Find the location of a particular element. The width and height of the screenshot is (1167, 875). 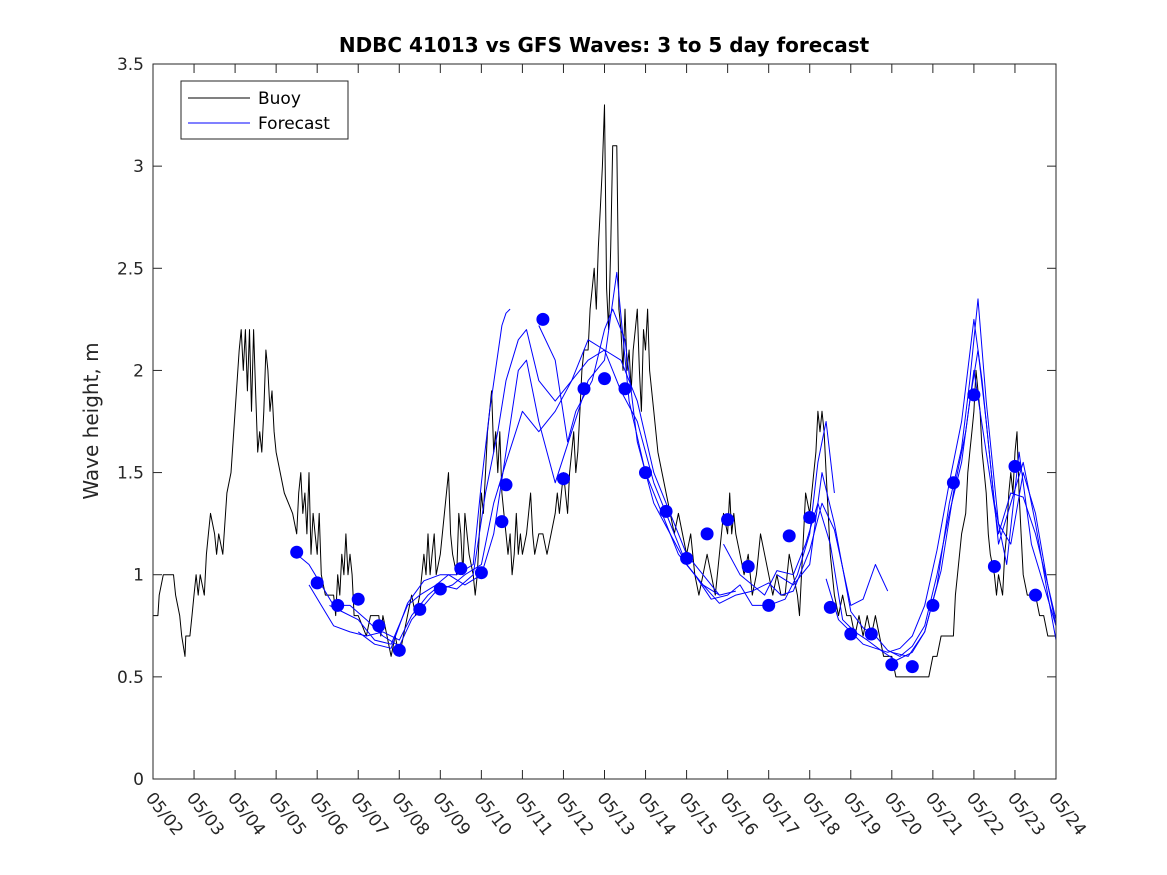

y-tick-label: 3.5 is located at coordinates (130, 65).